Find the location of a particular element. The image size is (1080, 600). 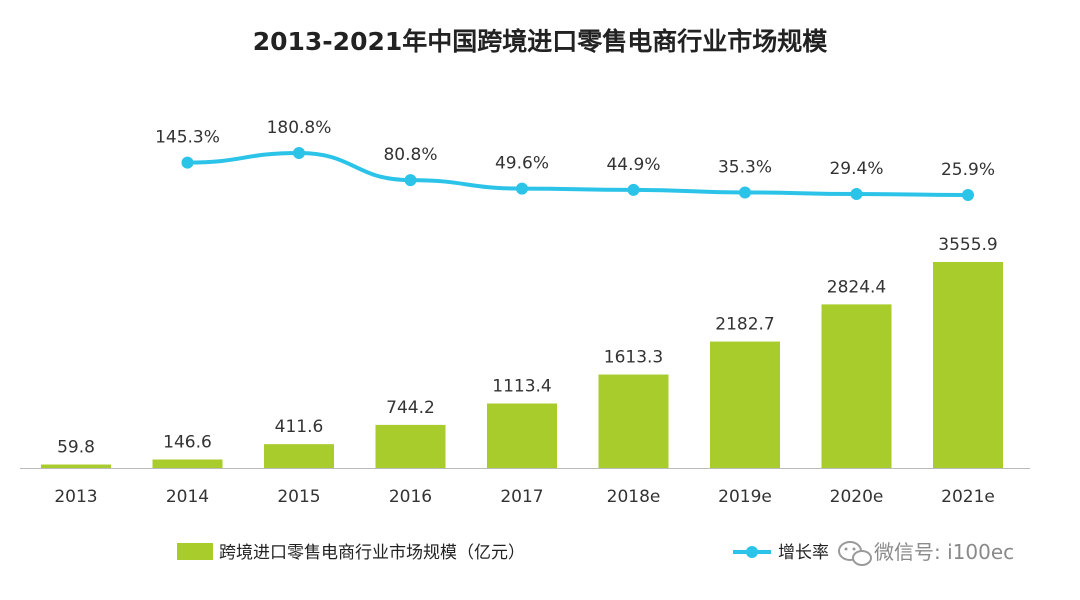

growth-point-2017 is located at coordinates (522, 188).